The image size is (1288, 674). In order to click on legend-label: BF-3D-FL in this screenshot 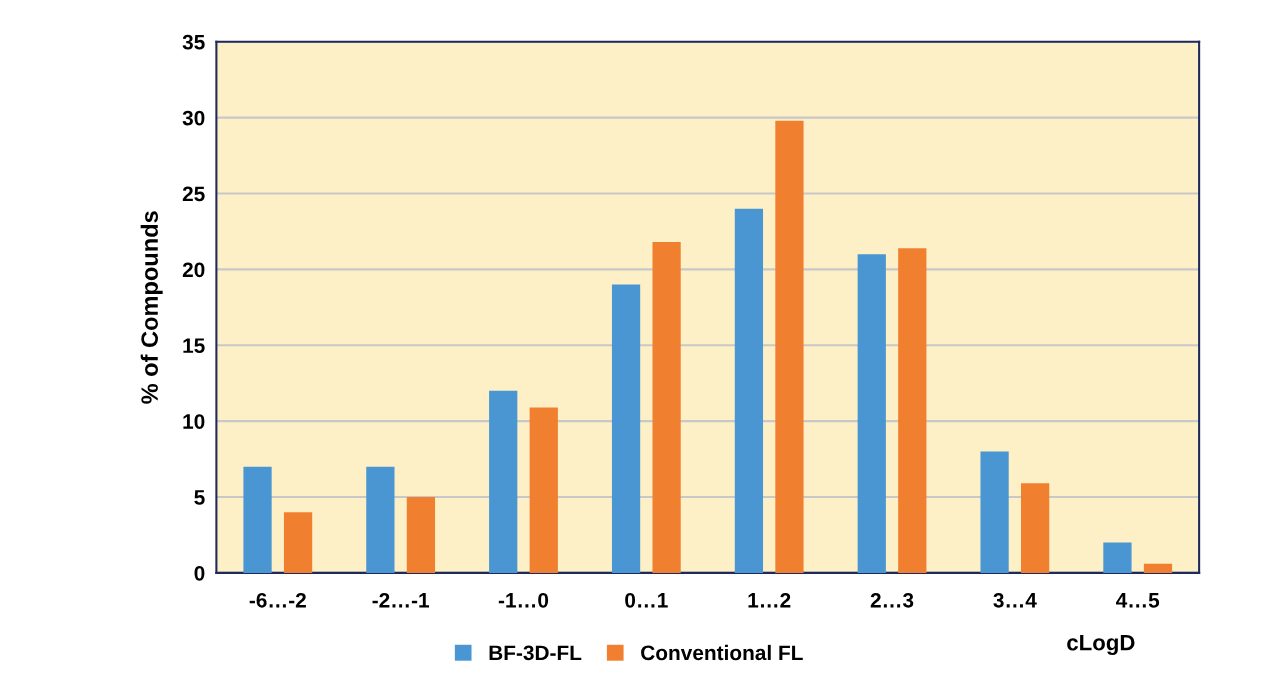, I will do `click(535, 653)`.